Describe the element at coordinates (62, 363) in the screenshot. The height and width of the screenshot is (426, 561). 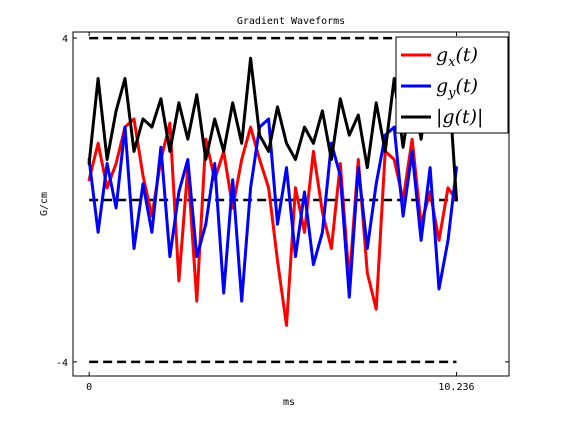
I see `y-tick-label: -4` at that location.